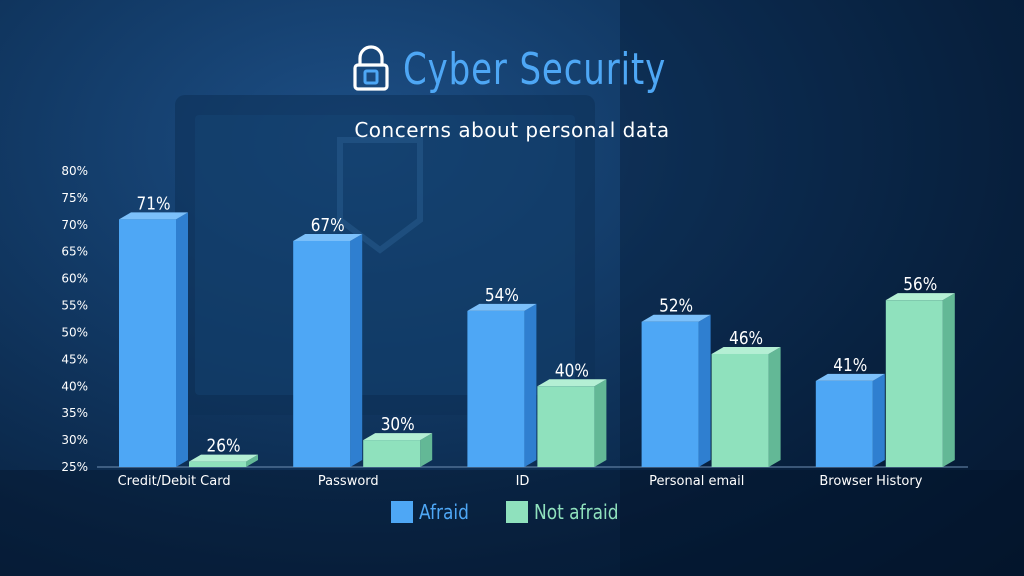  Describe the element at coordinates (502, 295) in the screenshot. I see `data-label-afraid: 54%` at that location.